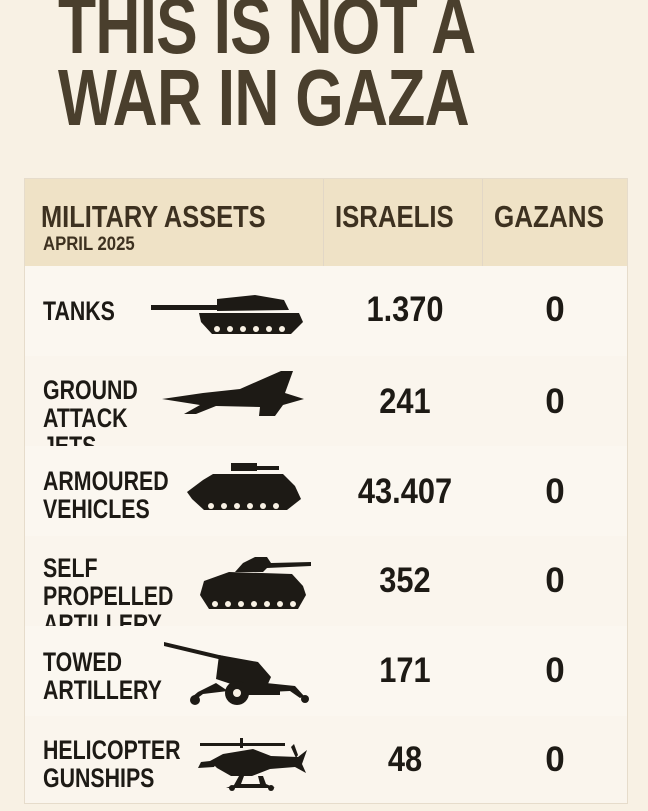  Describe the element at coordinates (555, 670) in the screenshot. I see `gazans-towed-artillery-value: 0` at that location.